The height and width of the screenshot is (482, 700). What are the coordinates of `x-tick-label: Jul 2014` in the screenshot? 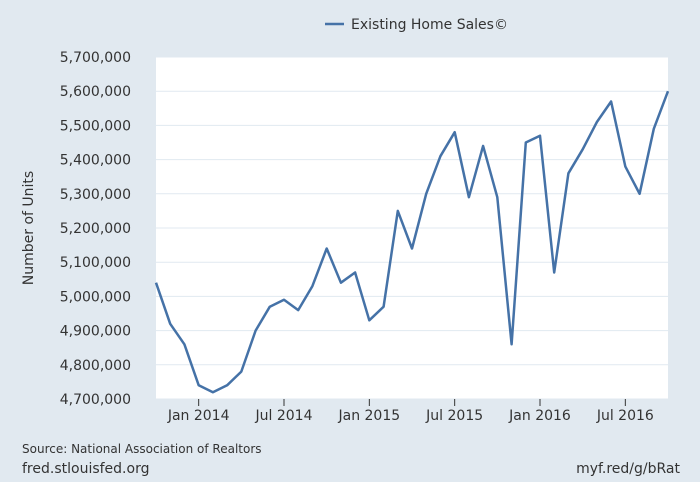 It's located at (284, 416).